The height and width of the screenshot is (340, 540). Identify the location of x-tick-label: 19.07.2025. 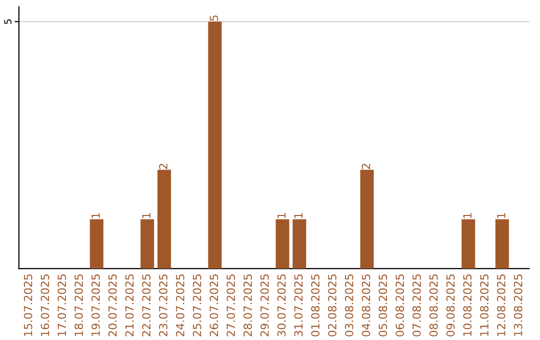
(95, 305).